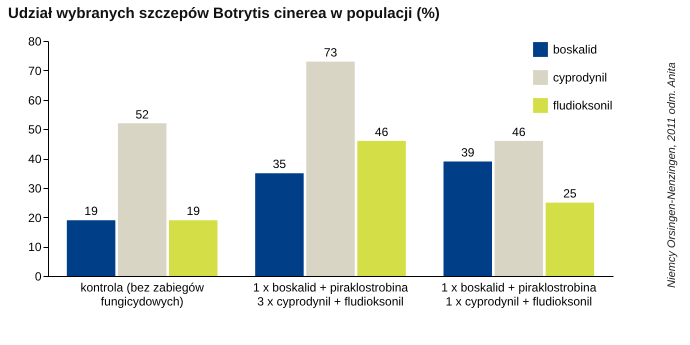  What do you see at coordinates (580, 77) in the screenshot?
I see `legend-label: cyprodynil` at bounding box center [580, 77].